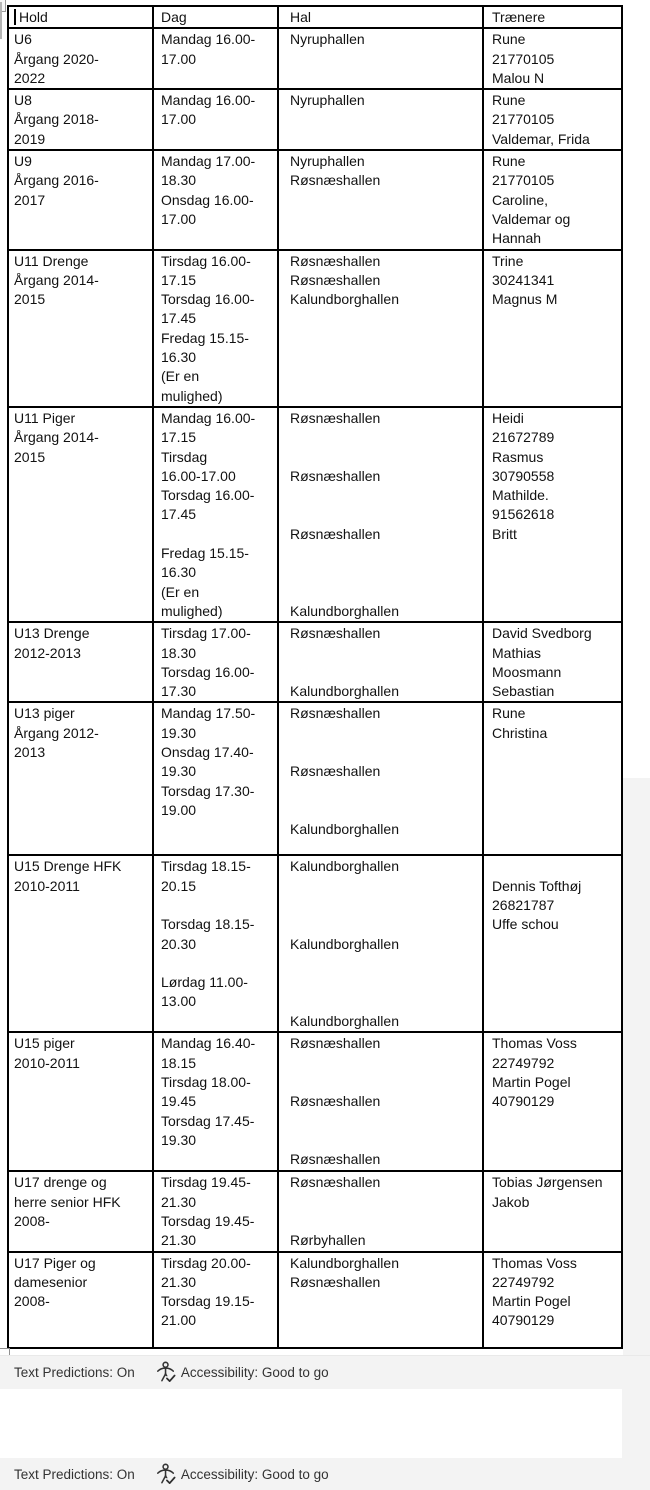 The height and width of the screenshot is (1490, 650). What do you see at coordinates (15, 17) in the screenshot?
I see `text-cursor` at bounding box center [15, 17].